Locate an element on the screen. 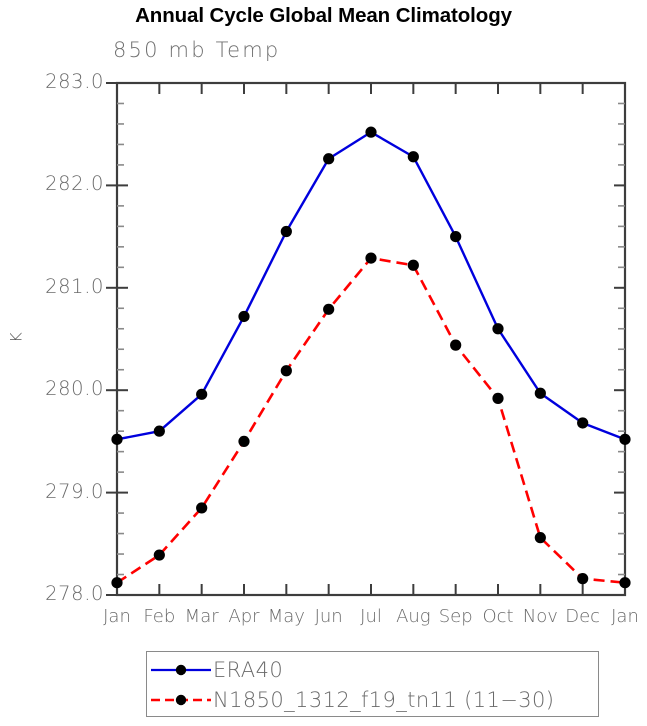 The width and height of the screenshot is (647, 726). x-tick-label: Sep is located at coordinates (455, 616).